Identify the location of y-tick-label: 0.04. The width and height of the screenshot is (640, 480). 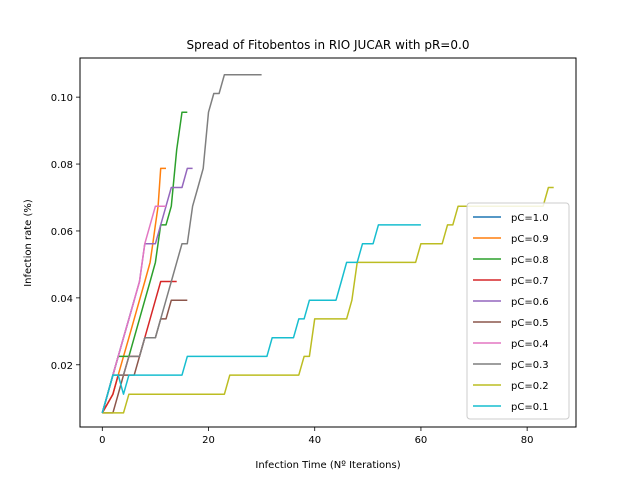
(62, 299).